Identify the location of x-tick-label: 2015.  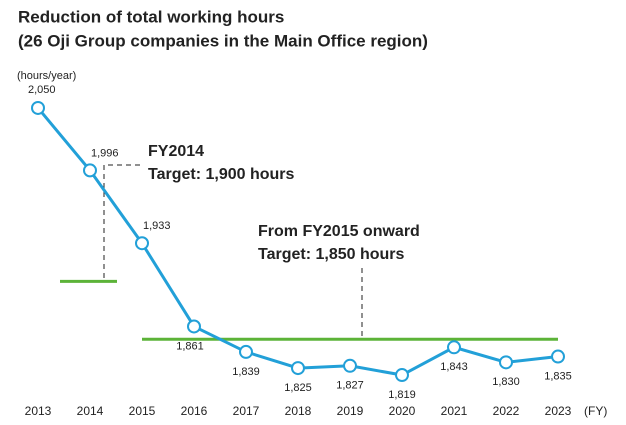
(142, 411).